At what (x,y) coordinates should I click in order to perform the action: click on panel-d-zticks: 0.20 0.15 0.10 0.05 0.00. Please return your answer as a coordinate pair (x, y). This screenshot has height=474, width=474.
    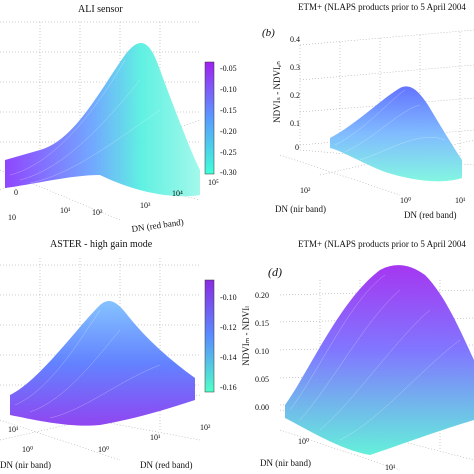
    Looking at the image, I should click on (262, 351).